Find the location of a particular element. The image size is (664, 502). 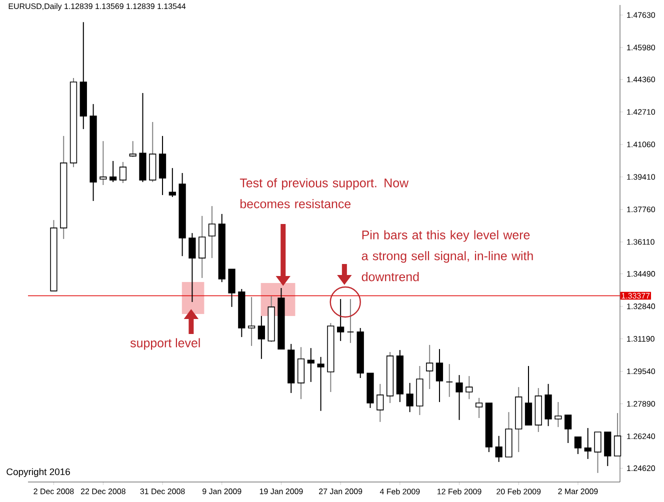

annotation: support level is located at coordinates (165, 344).